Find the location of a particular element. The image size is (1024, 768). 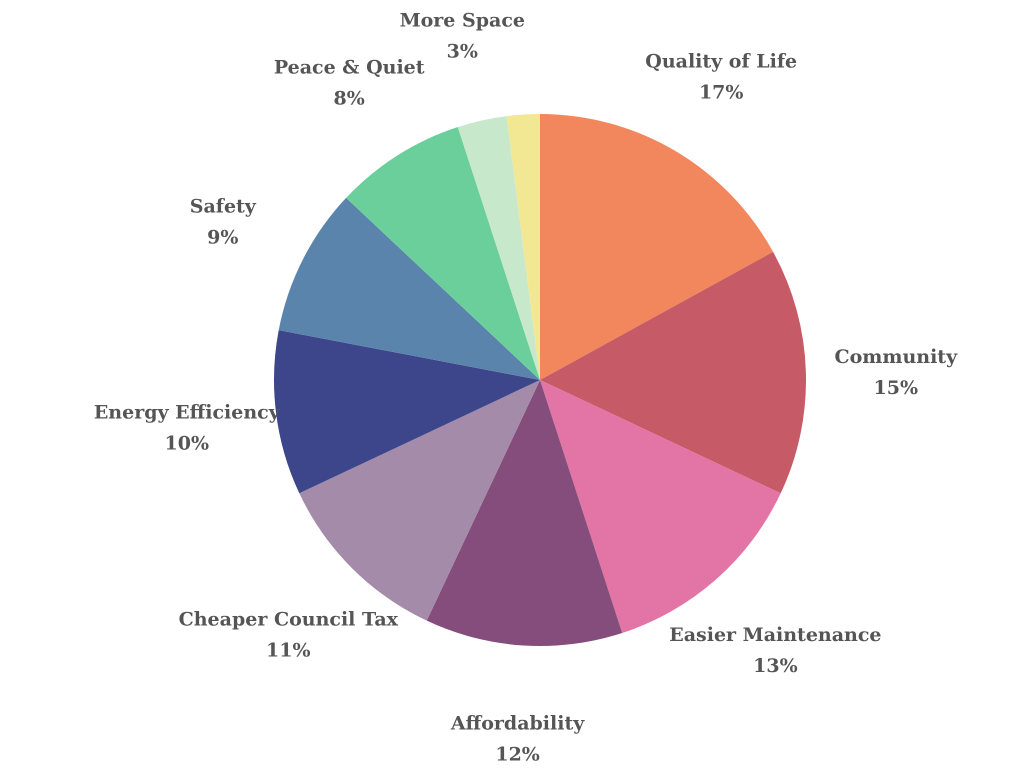

slice-label-value: 3% is located at coordinates (462, 52).